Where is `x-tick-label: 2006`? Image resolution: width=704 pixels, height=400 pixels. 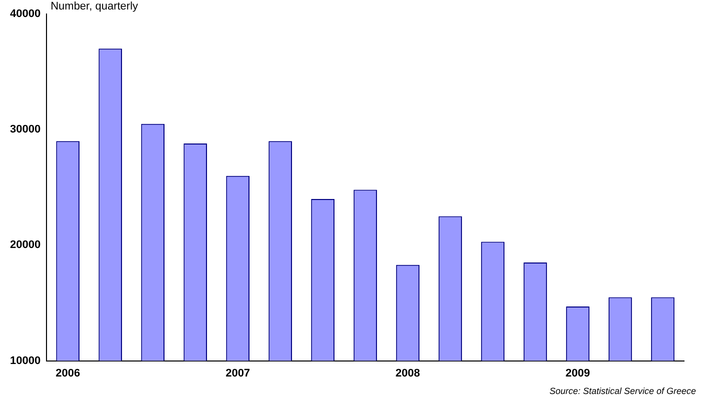 x-tick-label: 2006 is located at coordinates (68, 373).